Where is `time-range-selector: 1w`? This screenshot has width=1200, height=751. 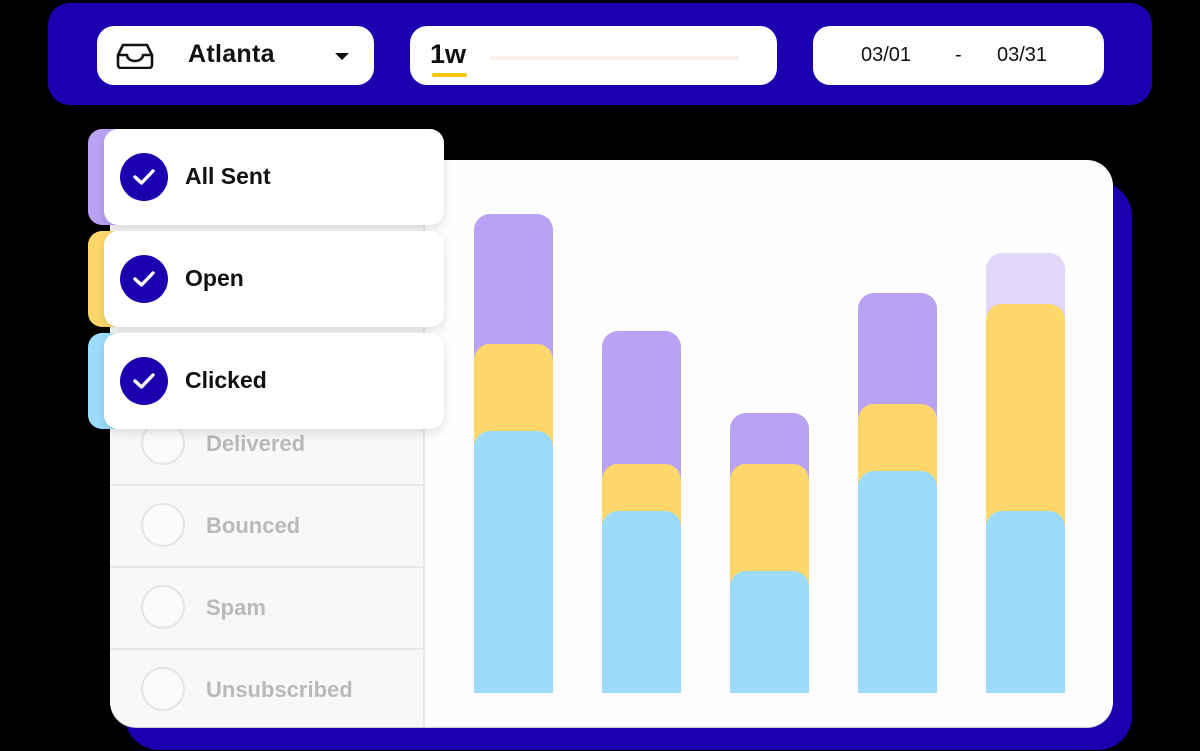
time-range-selector: 1w is located at coordinates (593, 55).